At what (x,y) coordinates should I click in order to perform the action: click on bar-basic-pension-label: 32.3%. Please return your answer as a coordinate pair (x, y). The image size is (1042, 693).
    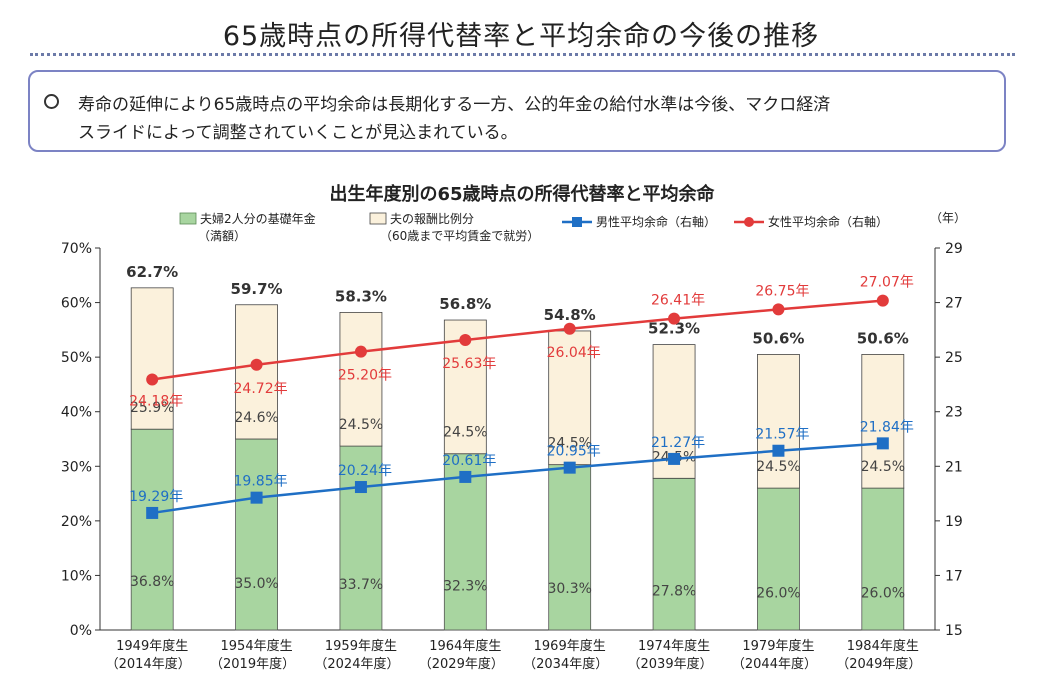
    Looking at the image, I should click on (465, 587).